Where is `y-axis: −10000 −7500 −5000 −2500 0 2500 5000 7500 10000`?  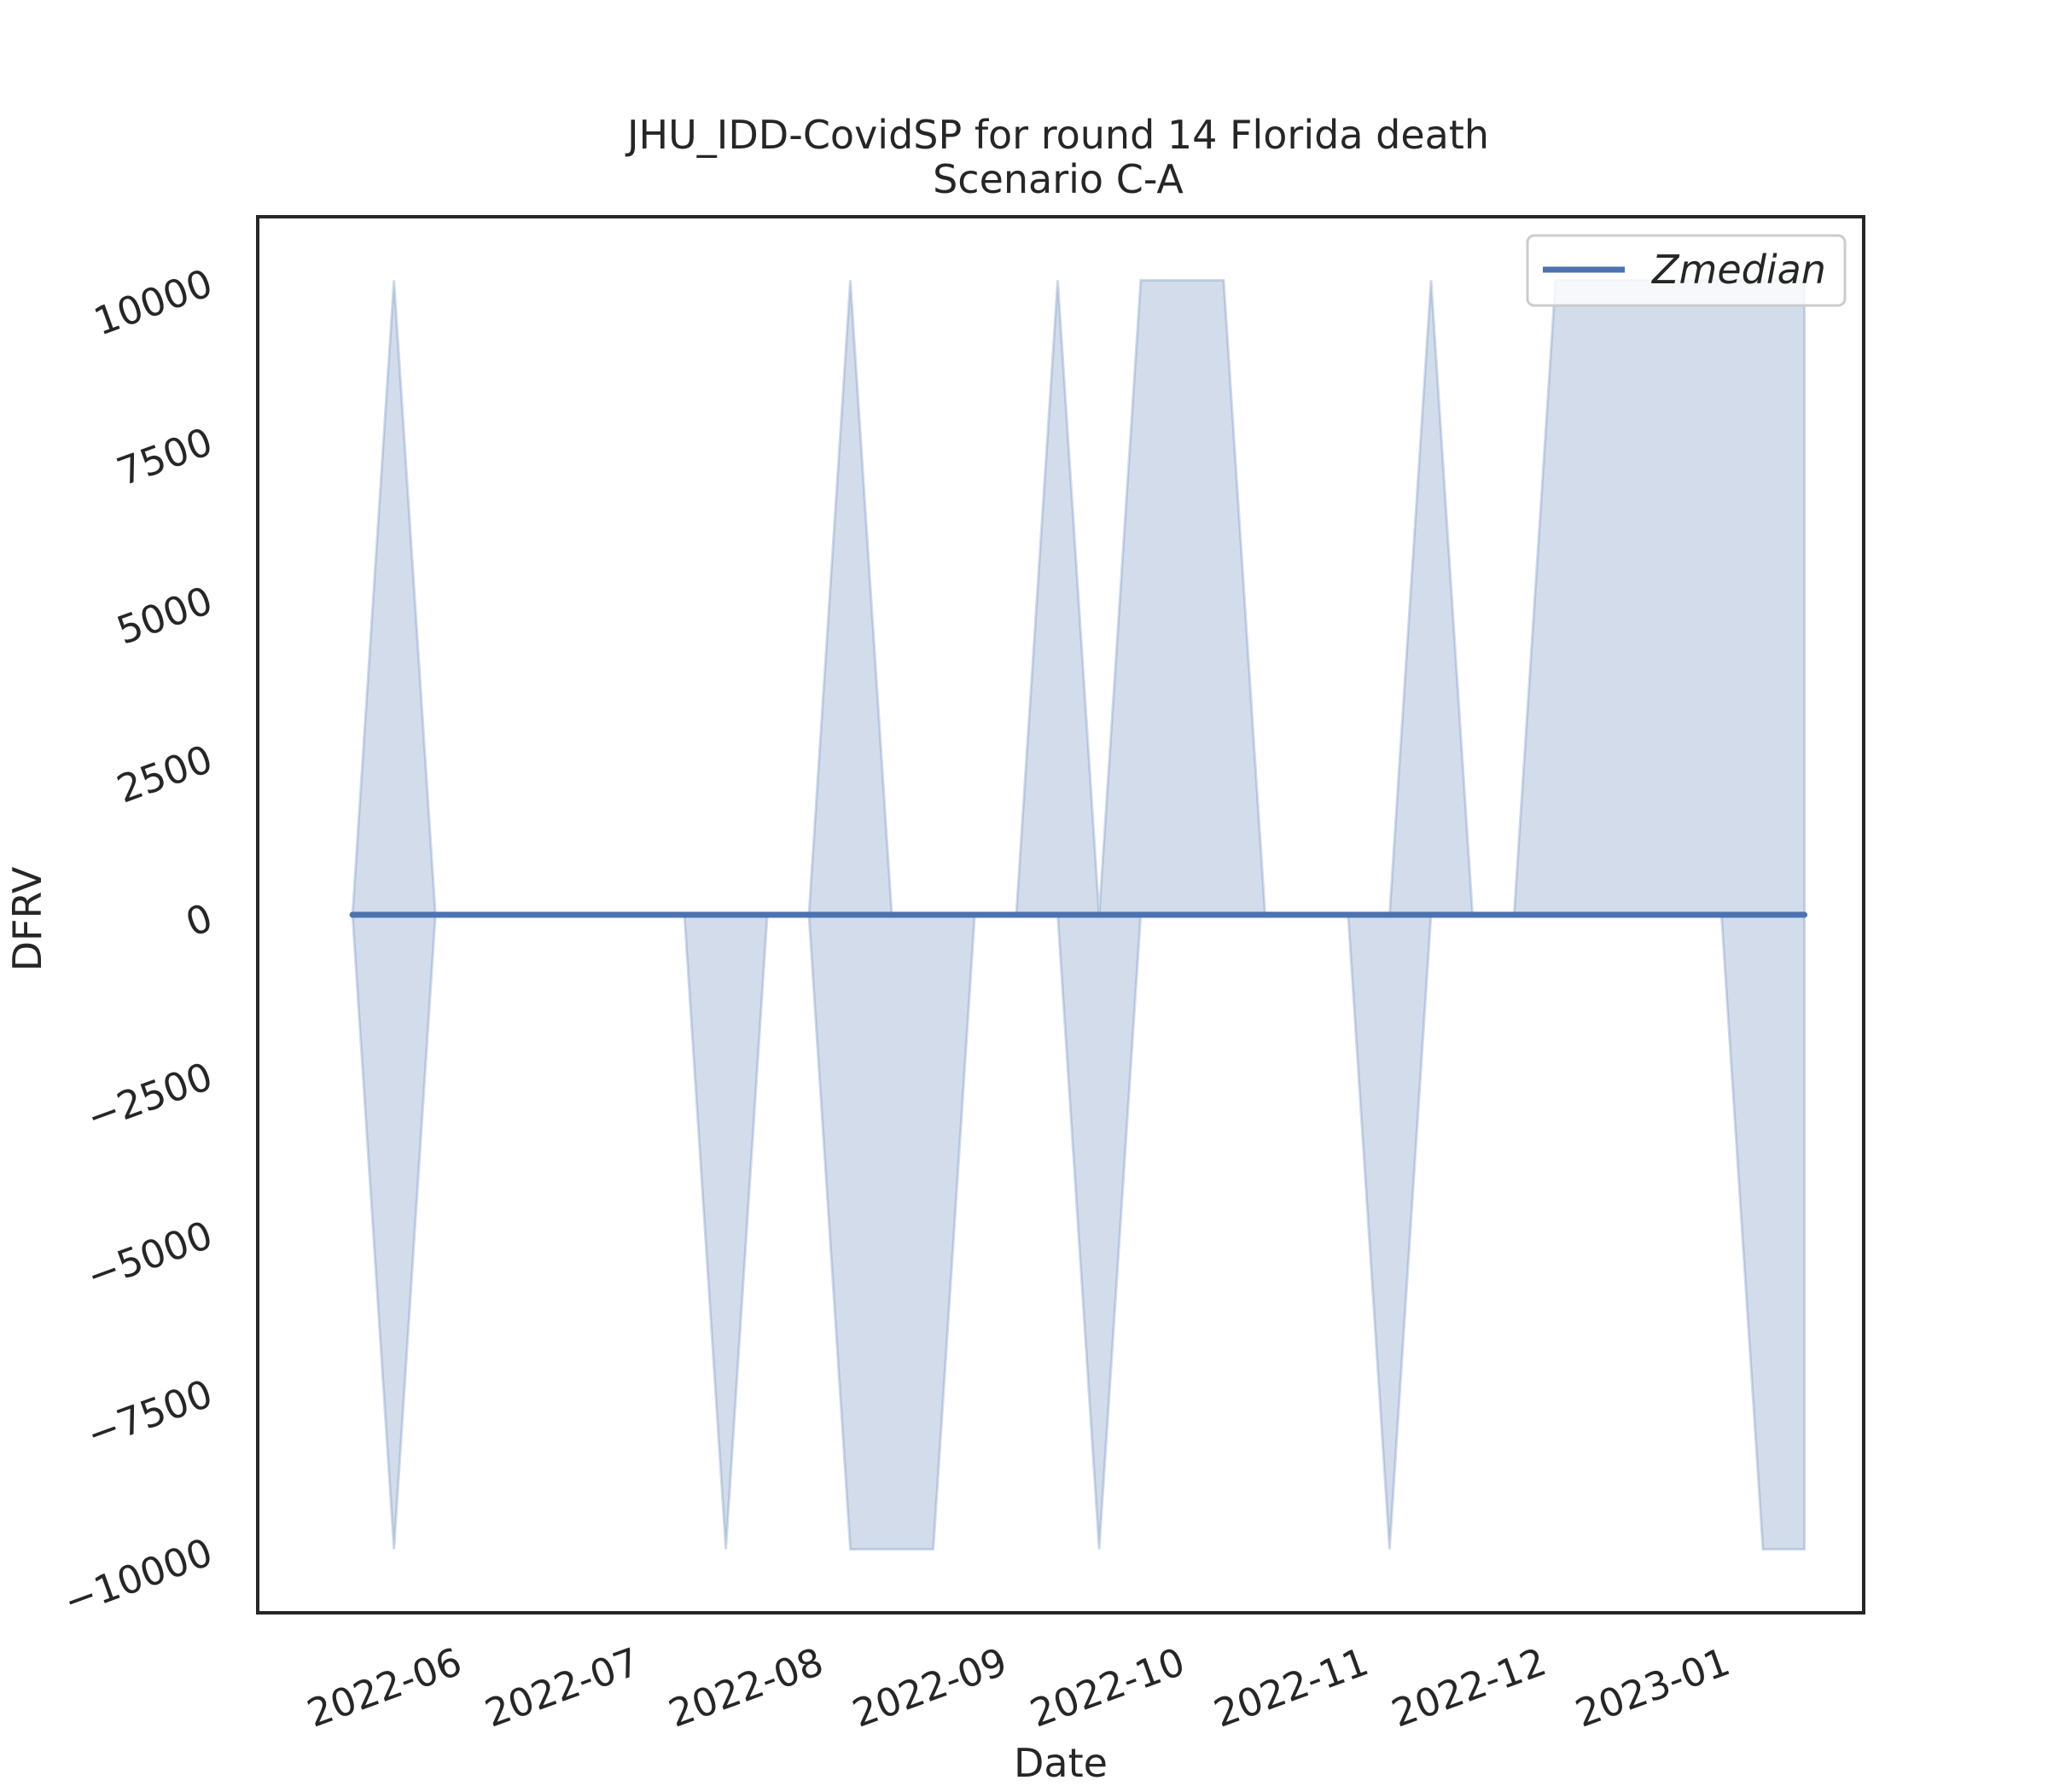
y-axis: −10000 −7500 −5000 −2500 0 2500 5000 7500 10000 is located at coordinates (138, 943).